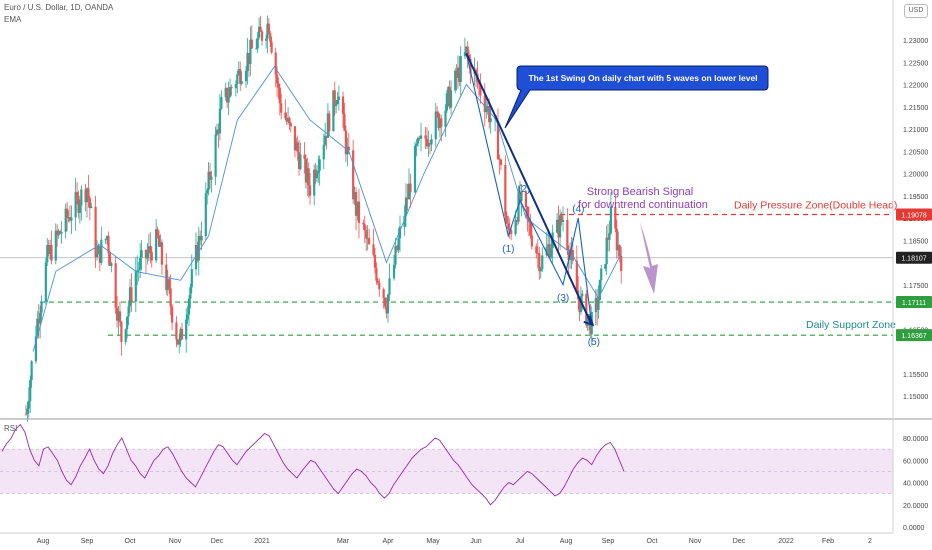  I want to click on y-tick-label: 1.18500, so click(915, 241).